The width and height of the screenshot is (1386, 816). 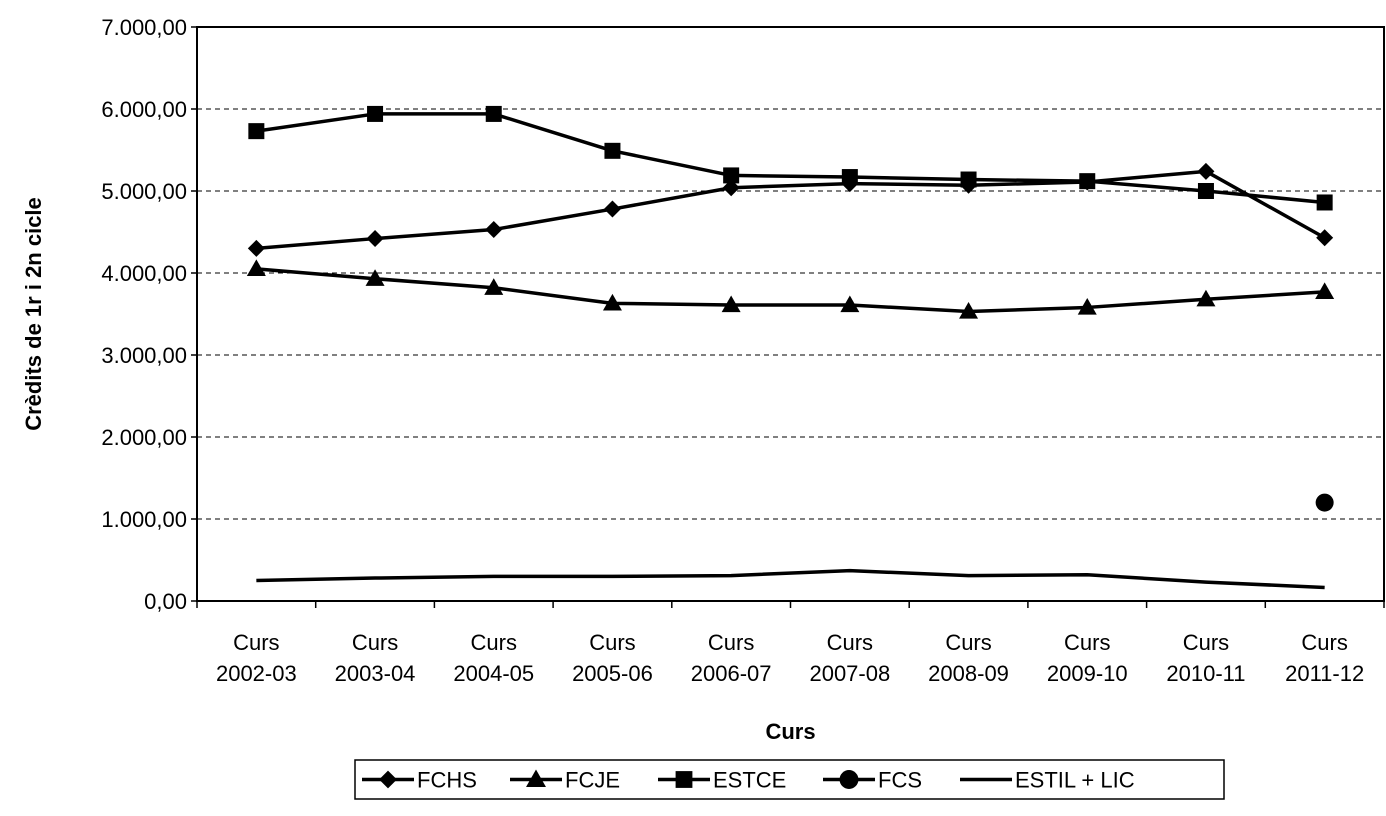 I want to click on x-tick-label: Curs 2005-06, so click(x=612, y=658).